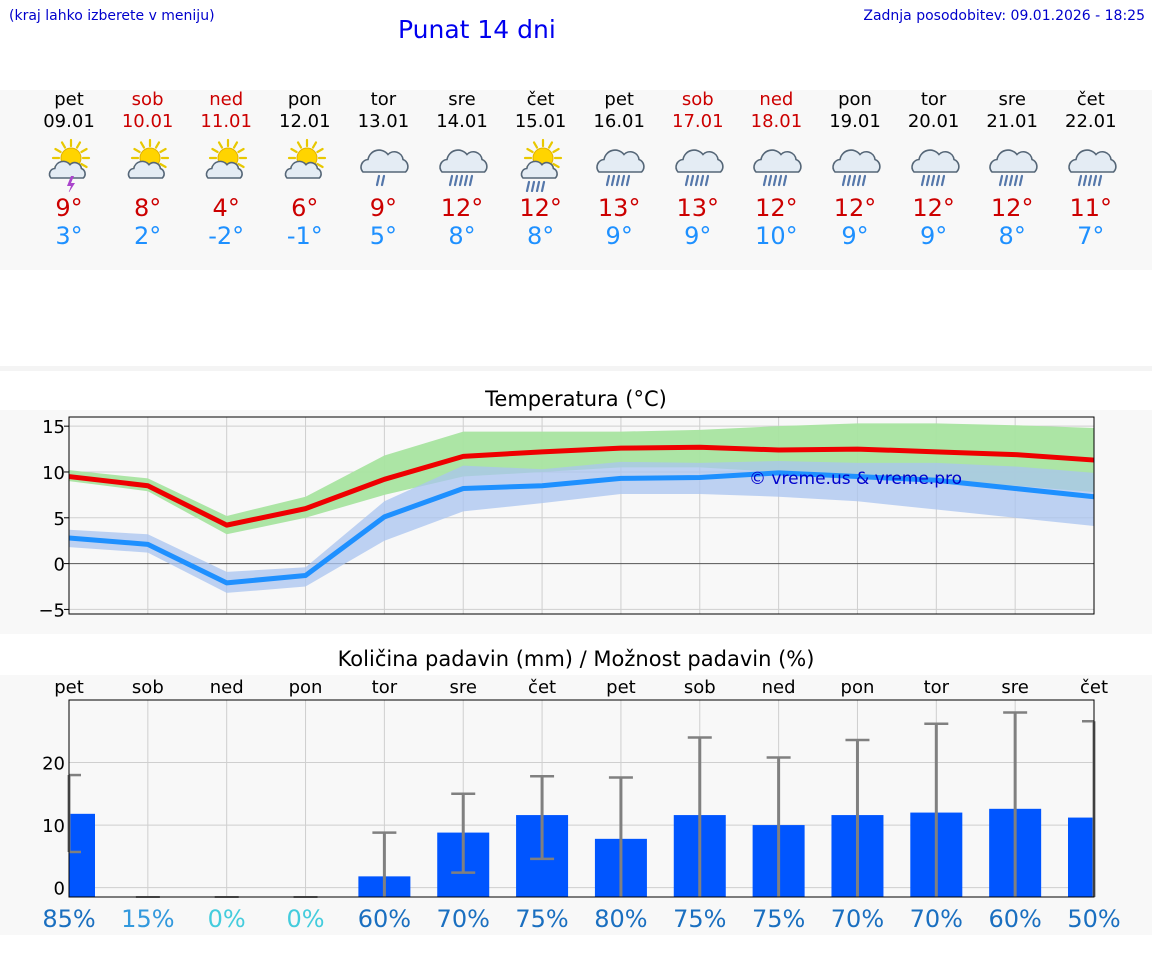  I want to click on day-date: 16.01, so click(619, 121).